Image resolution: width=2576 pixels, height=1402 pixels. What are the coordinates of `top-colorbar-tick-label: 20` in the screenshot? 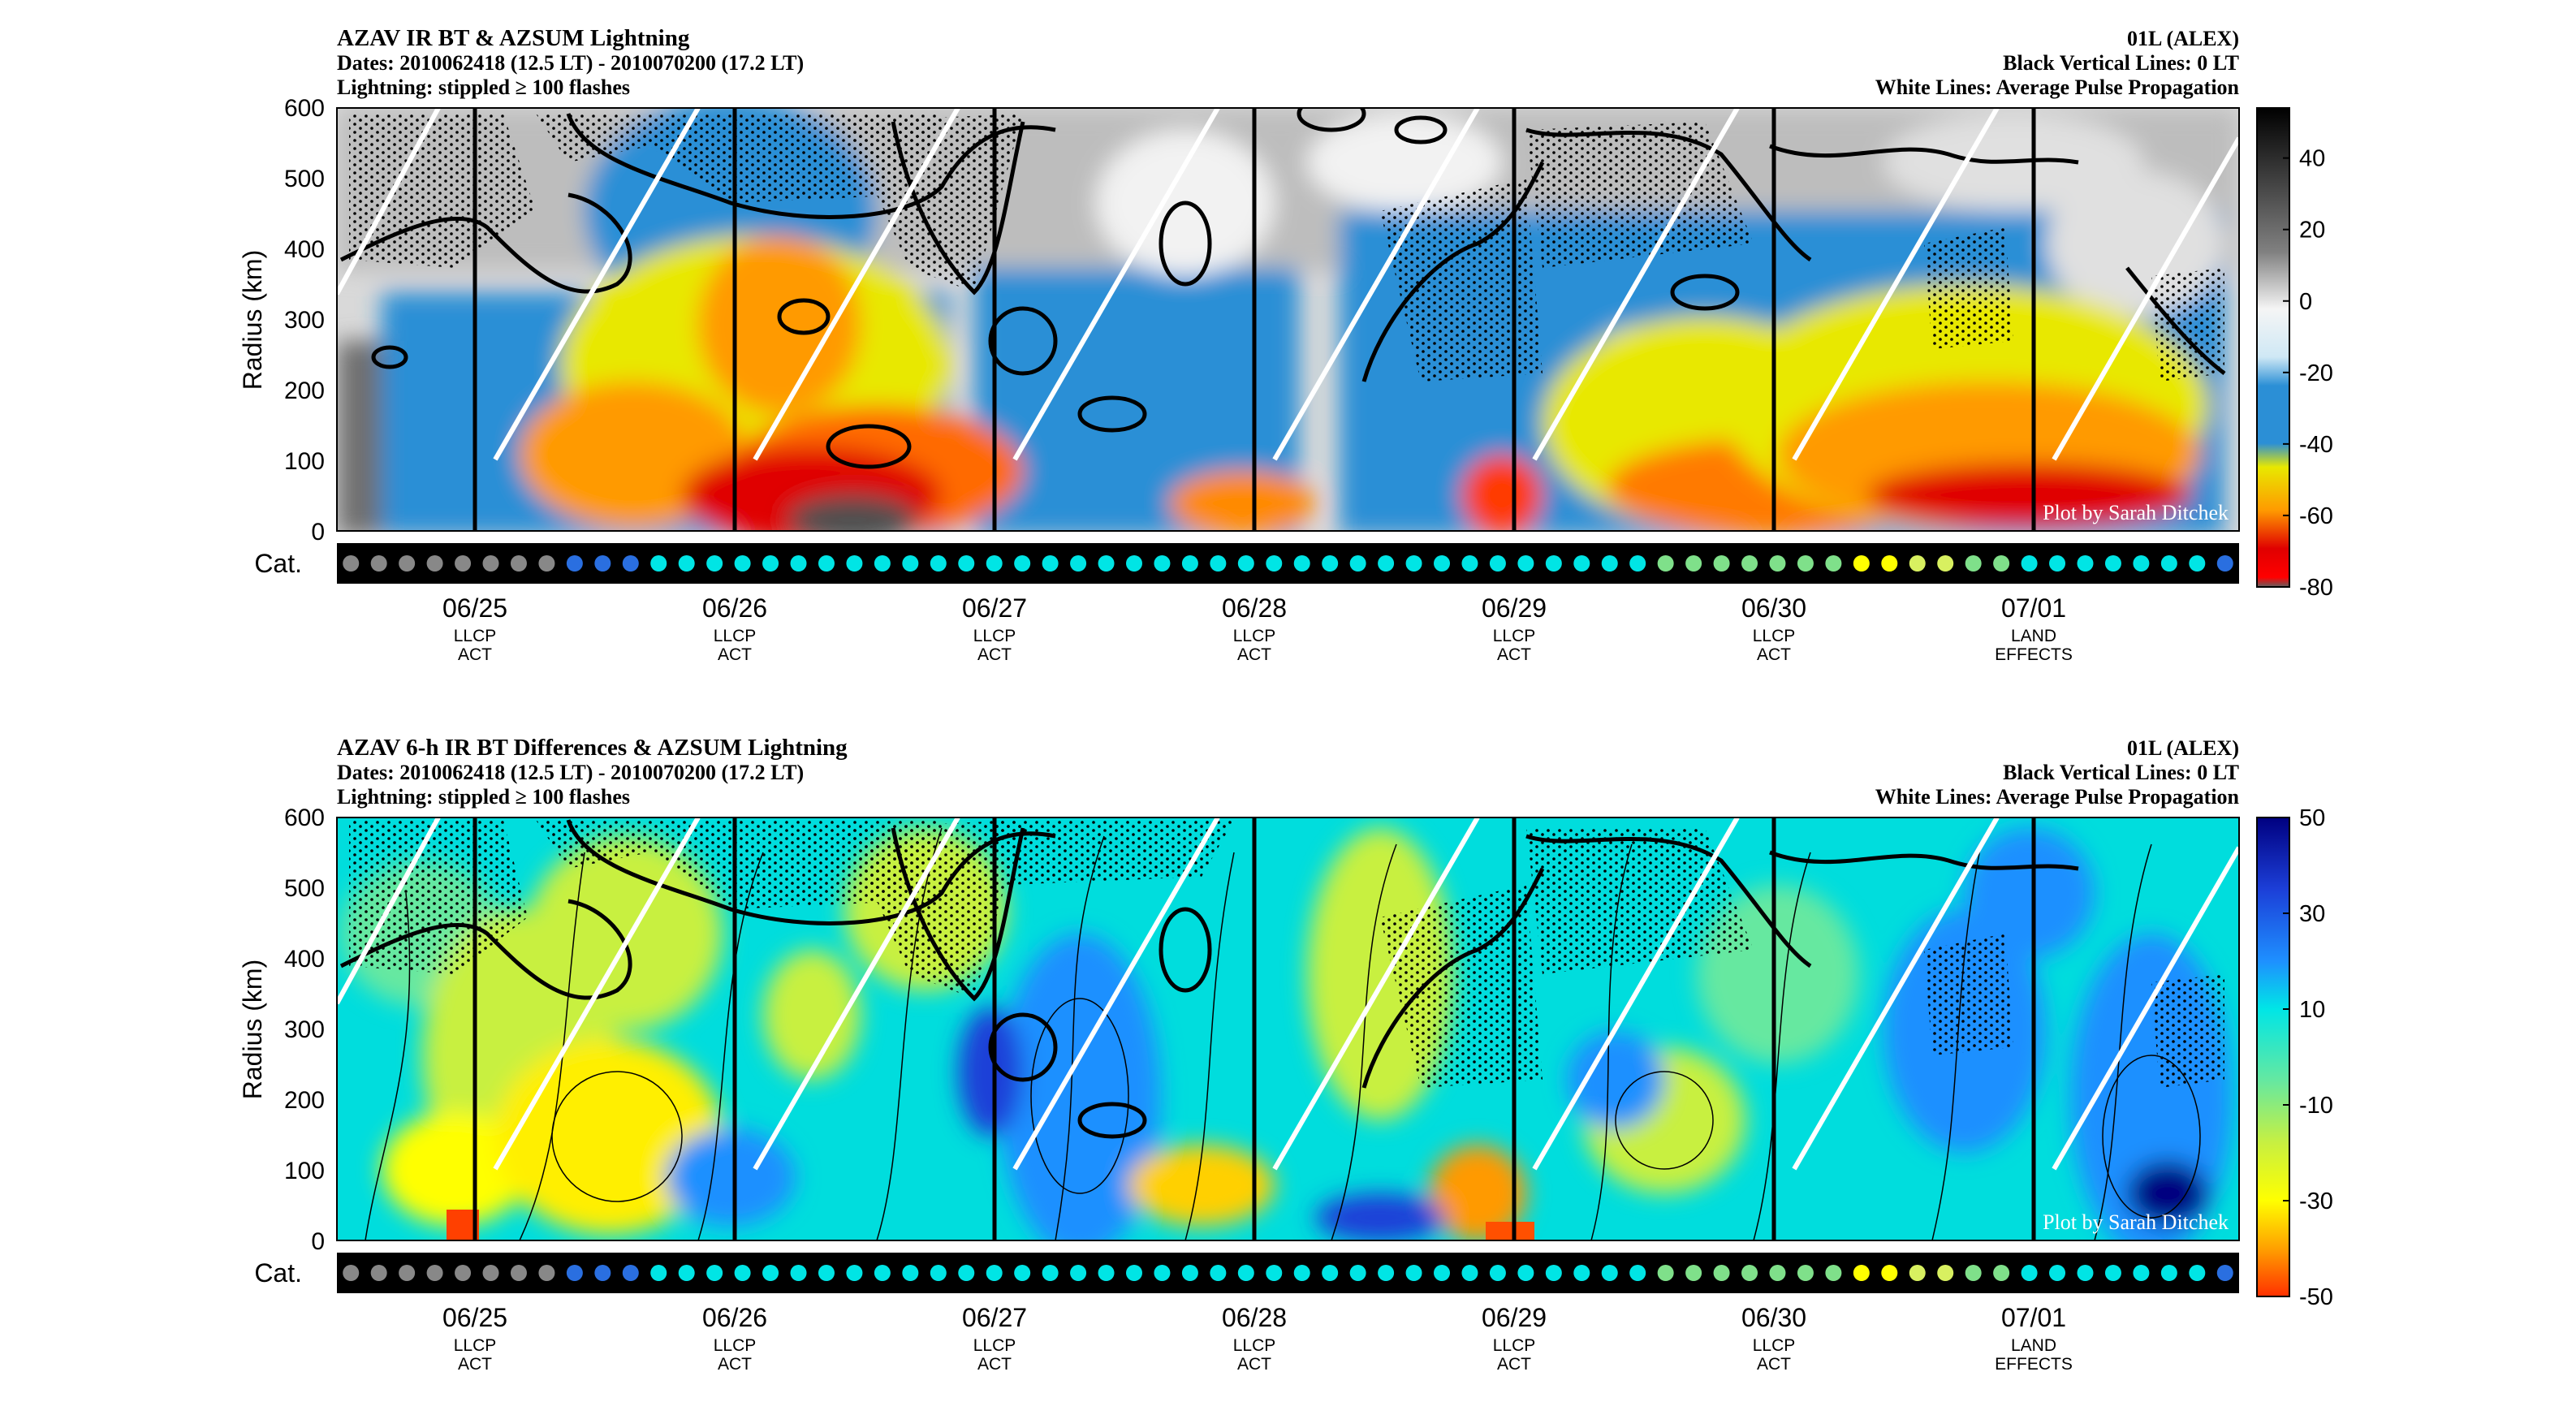 It's located at (2312, 231).